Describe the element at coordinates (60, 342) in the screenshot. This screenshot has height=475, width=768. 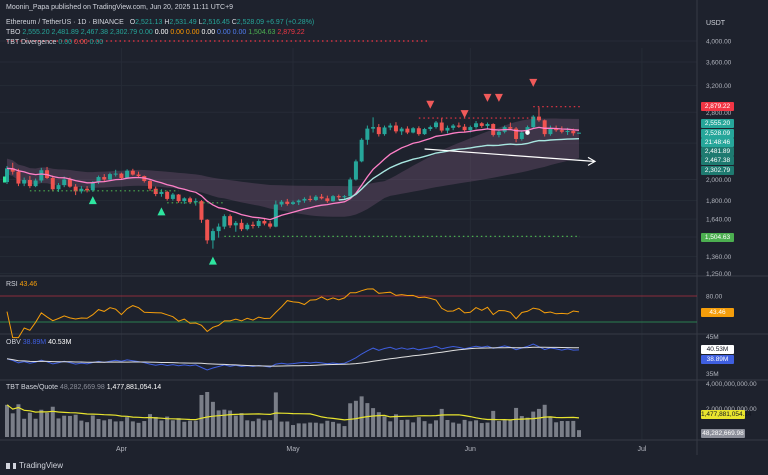
I see `obv-ma-value: 40.53M` at that location.